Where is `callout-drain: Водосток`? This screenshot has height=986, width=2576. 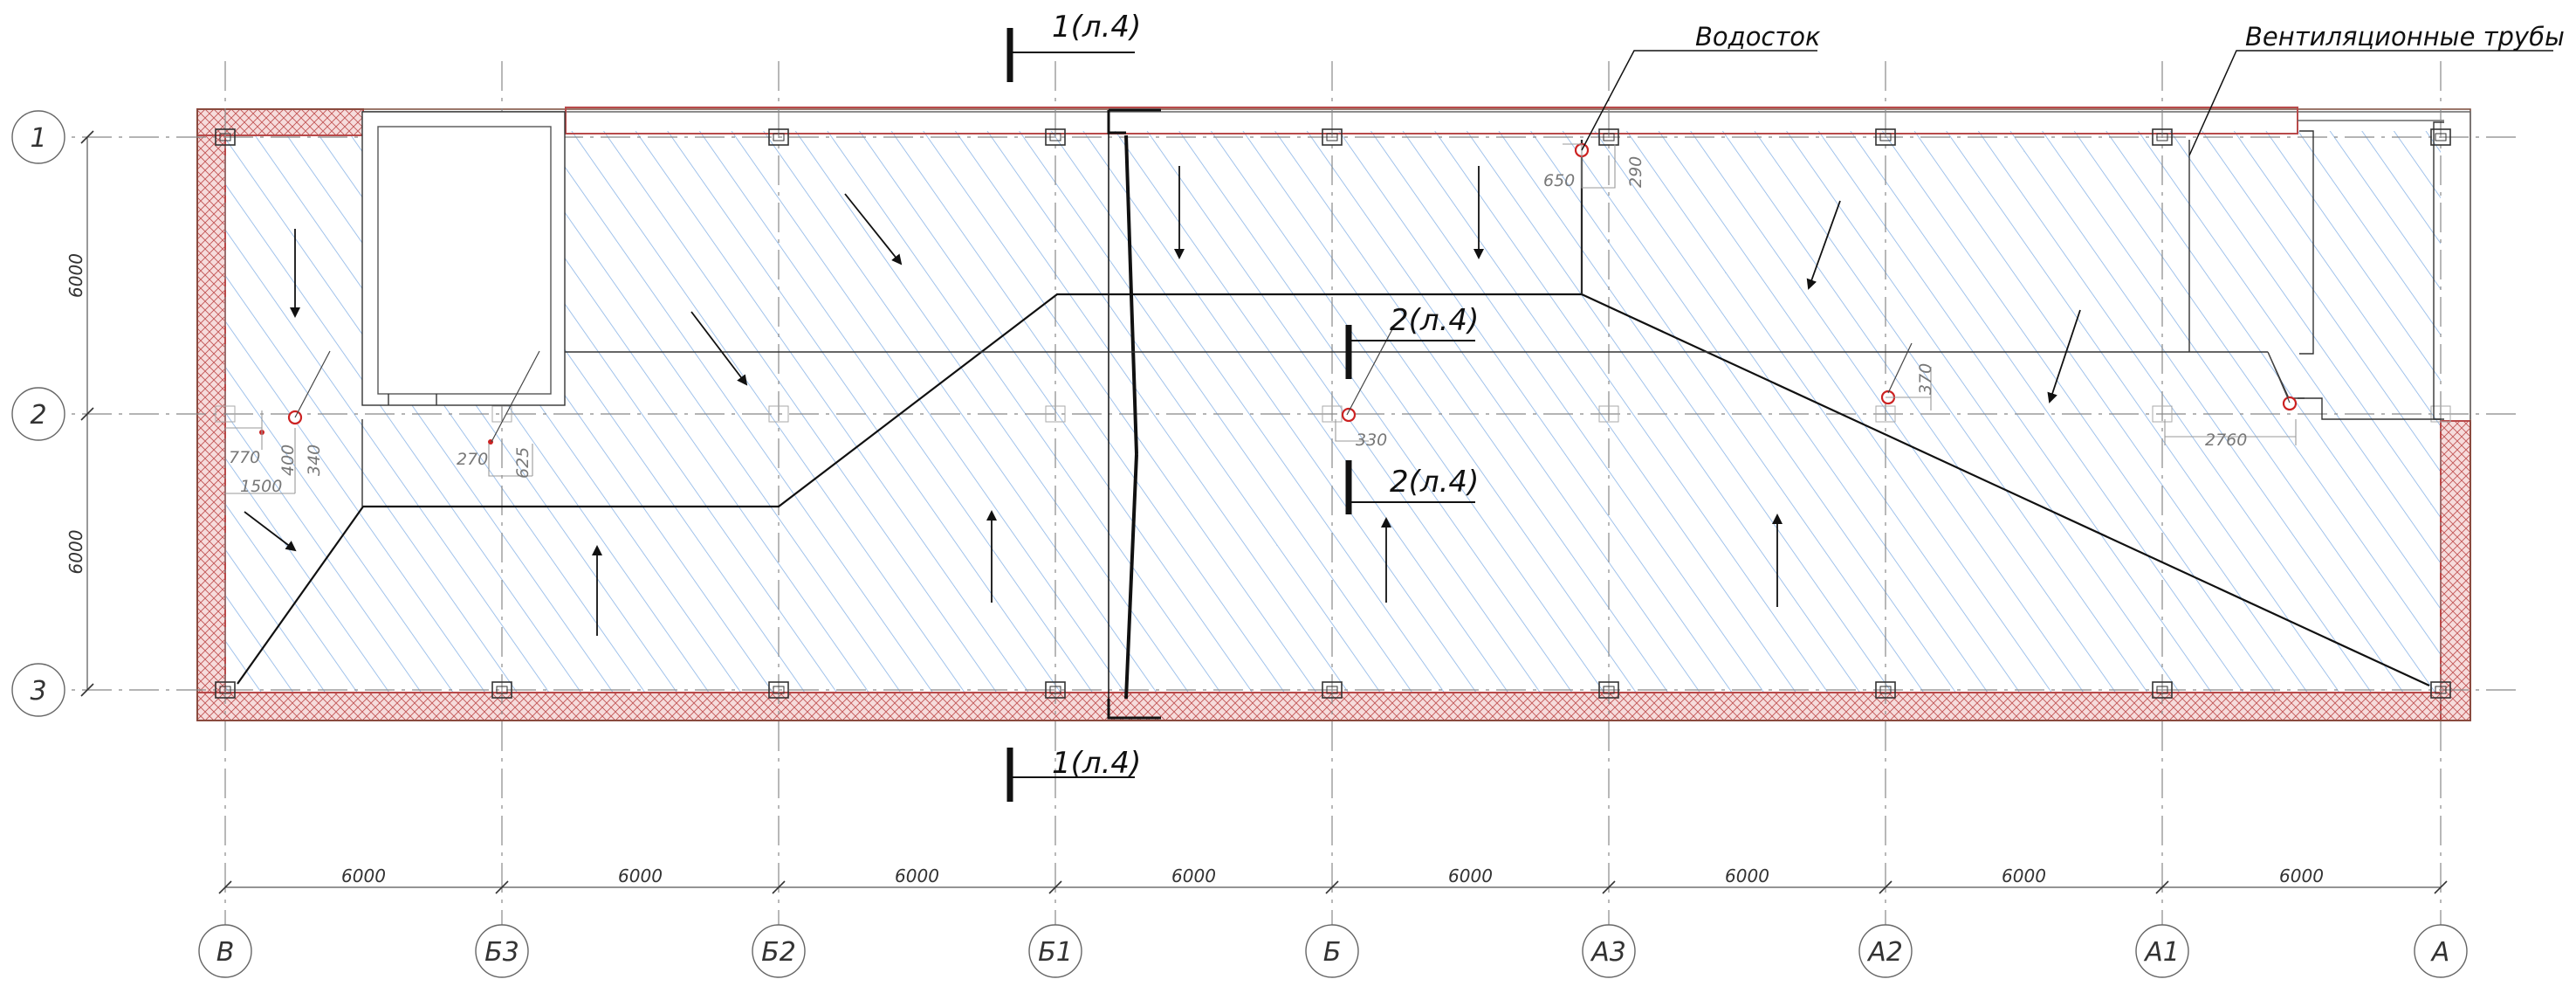 callout-drain: Водосток is located at coordinates (1701, 87).